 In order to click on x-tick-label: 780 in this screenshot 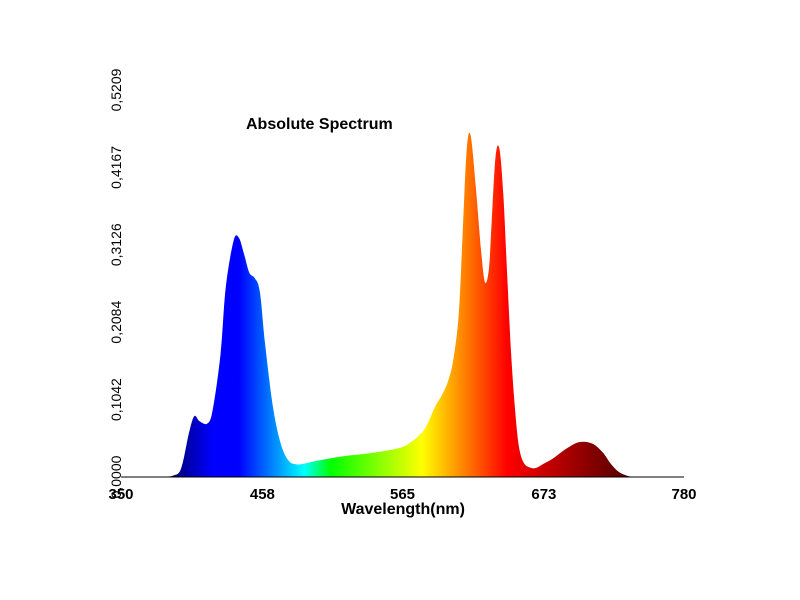, I will do `click(683, 494)`.